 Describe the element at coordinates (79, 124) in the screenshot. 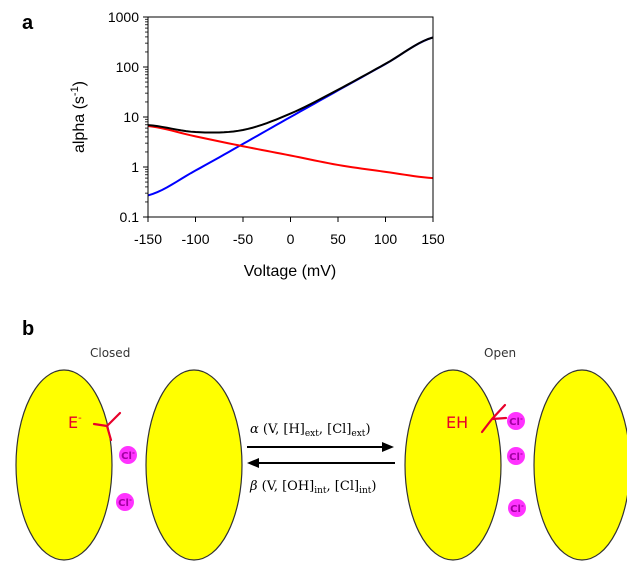

I see `y-axis-title-main: alpha (s` at that location.